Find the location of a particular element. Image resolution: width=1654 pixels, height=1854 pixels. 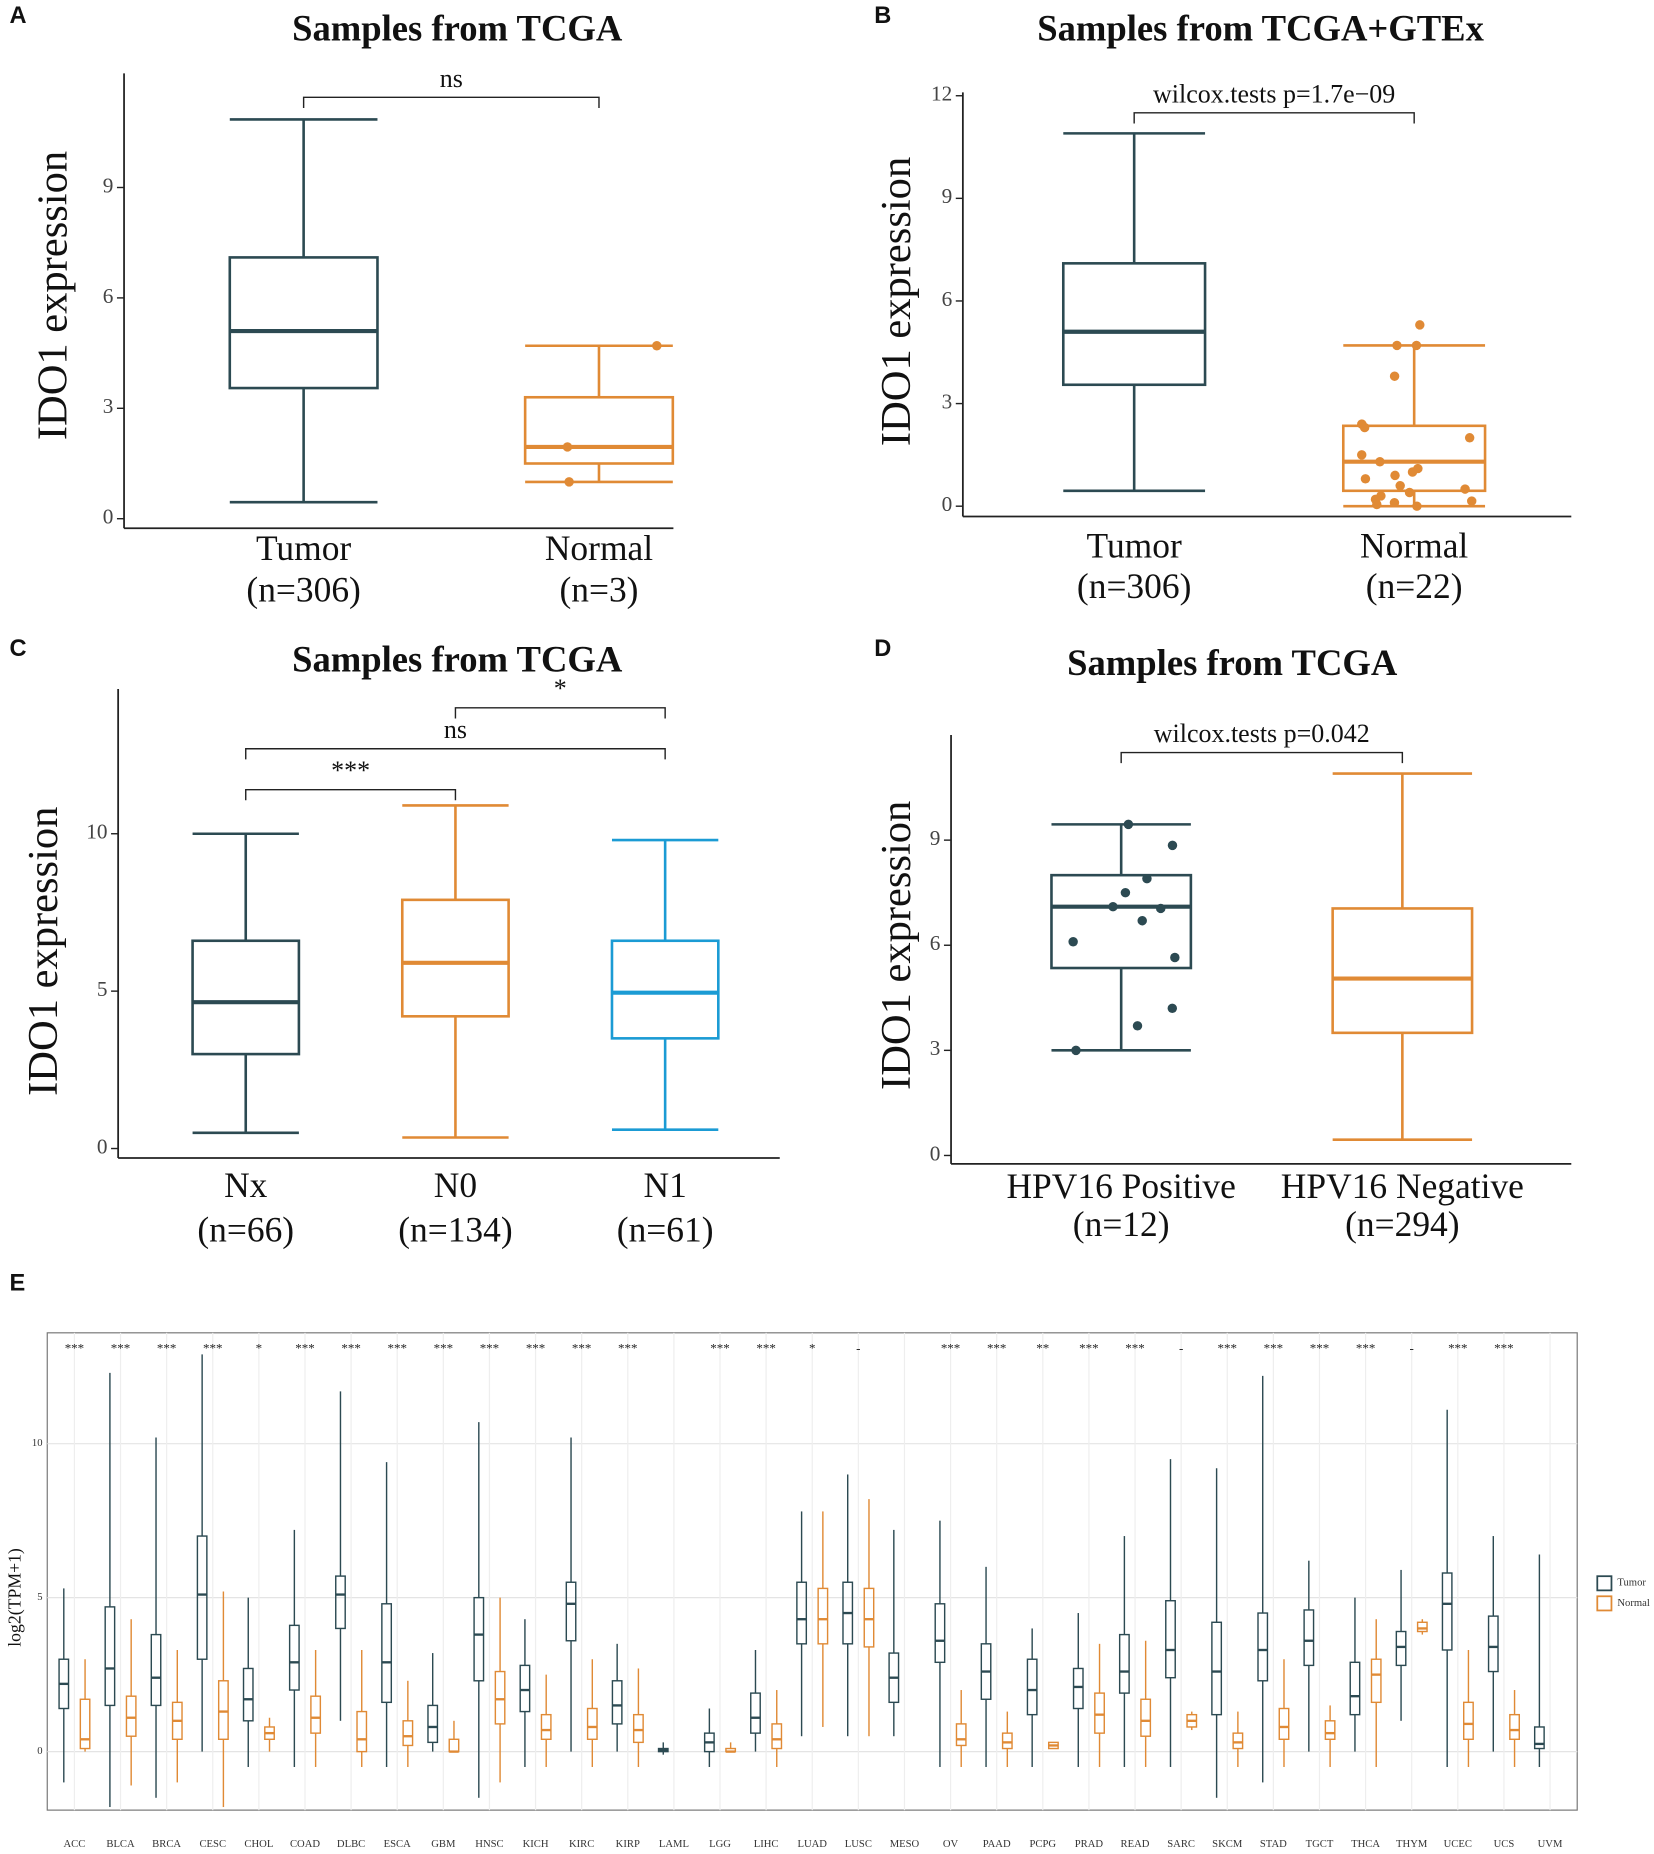

y-tick-label: 10 is located at coordinates (96, 832).